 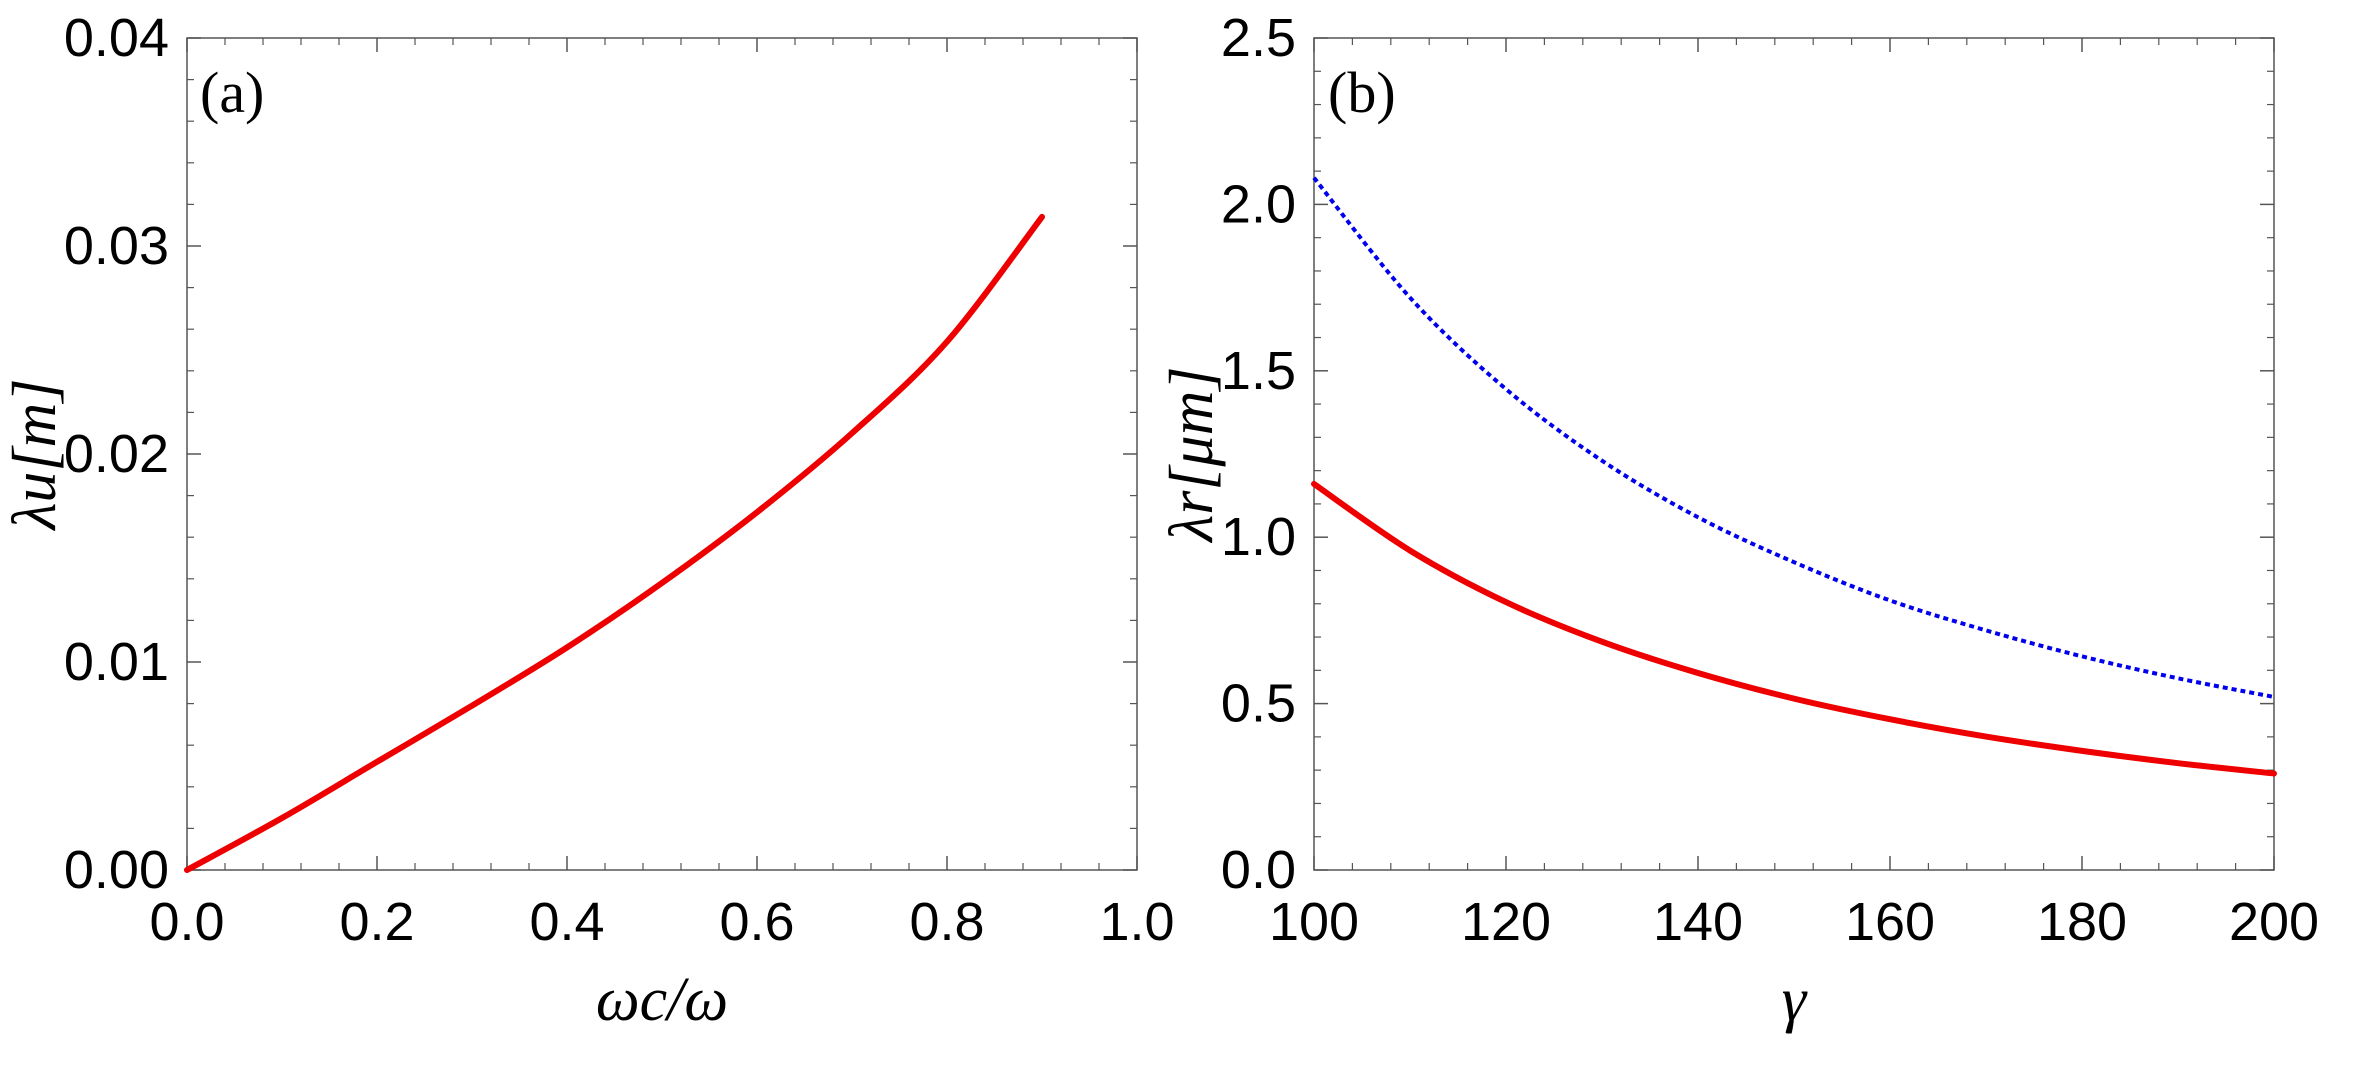 I want to click on y-tick-label: 1.0, so click(x=1258, y=537).